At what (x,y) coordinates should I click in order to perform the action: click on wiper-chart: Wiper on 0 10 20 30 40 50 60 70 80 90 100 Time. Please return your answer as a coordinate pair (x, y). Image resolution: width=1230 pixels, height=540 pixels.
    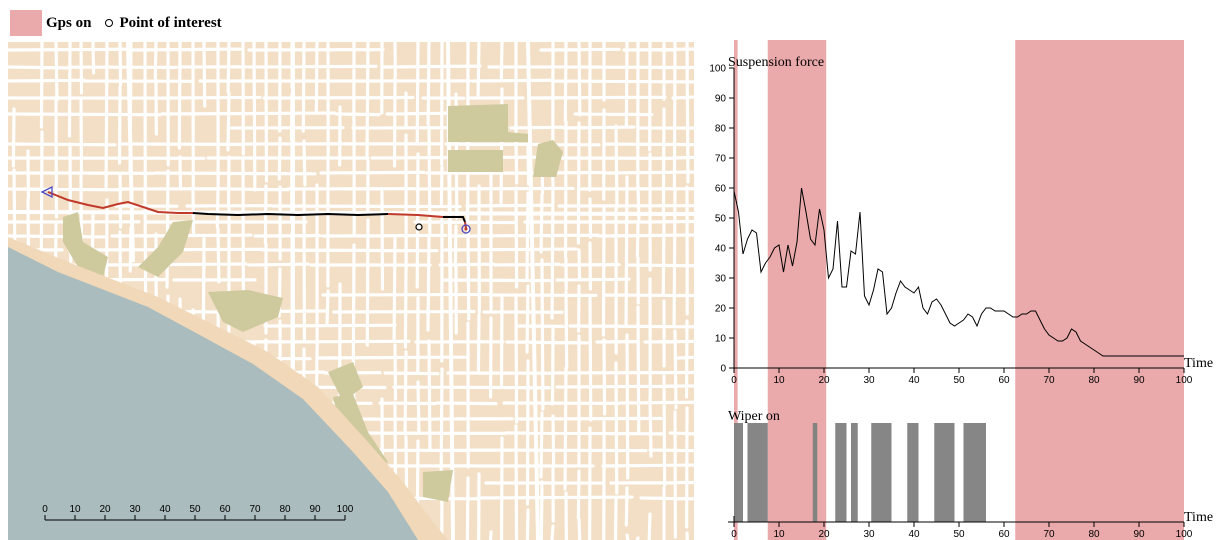
    Looking at the image, I should click on (970, 474).